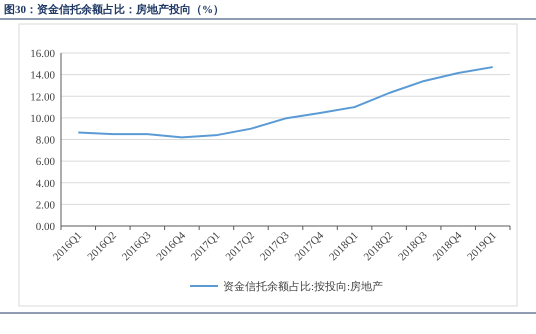  I want to click on legend-label: 资金信托余额占比:按投向:房地产, so click(303, 286).